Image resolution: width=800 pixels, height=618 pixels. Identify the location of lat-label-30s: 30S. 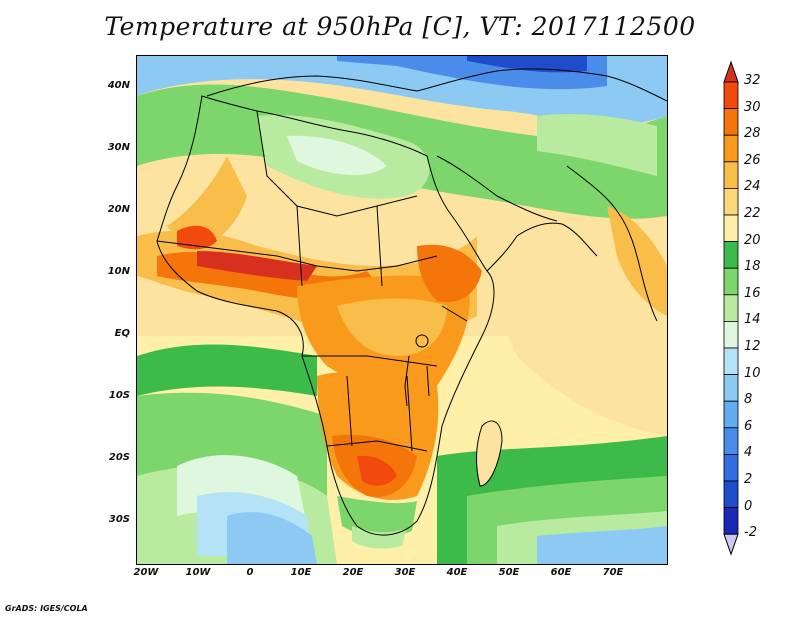
(119, 519).